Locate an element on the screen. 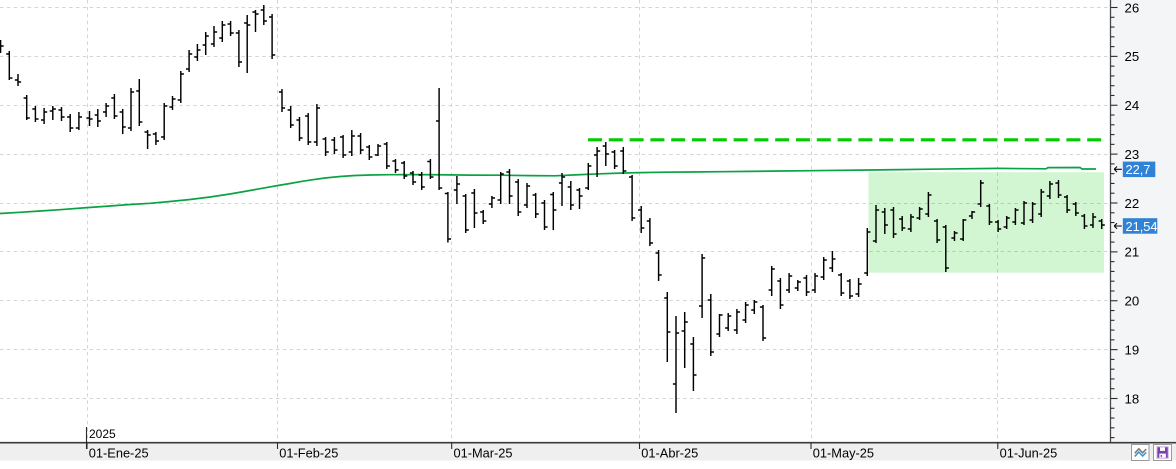  svg-text: 01-Jun-25 is located at coordinates (1029, 452).